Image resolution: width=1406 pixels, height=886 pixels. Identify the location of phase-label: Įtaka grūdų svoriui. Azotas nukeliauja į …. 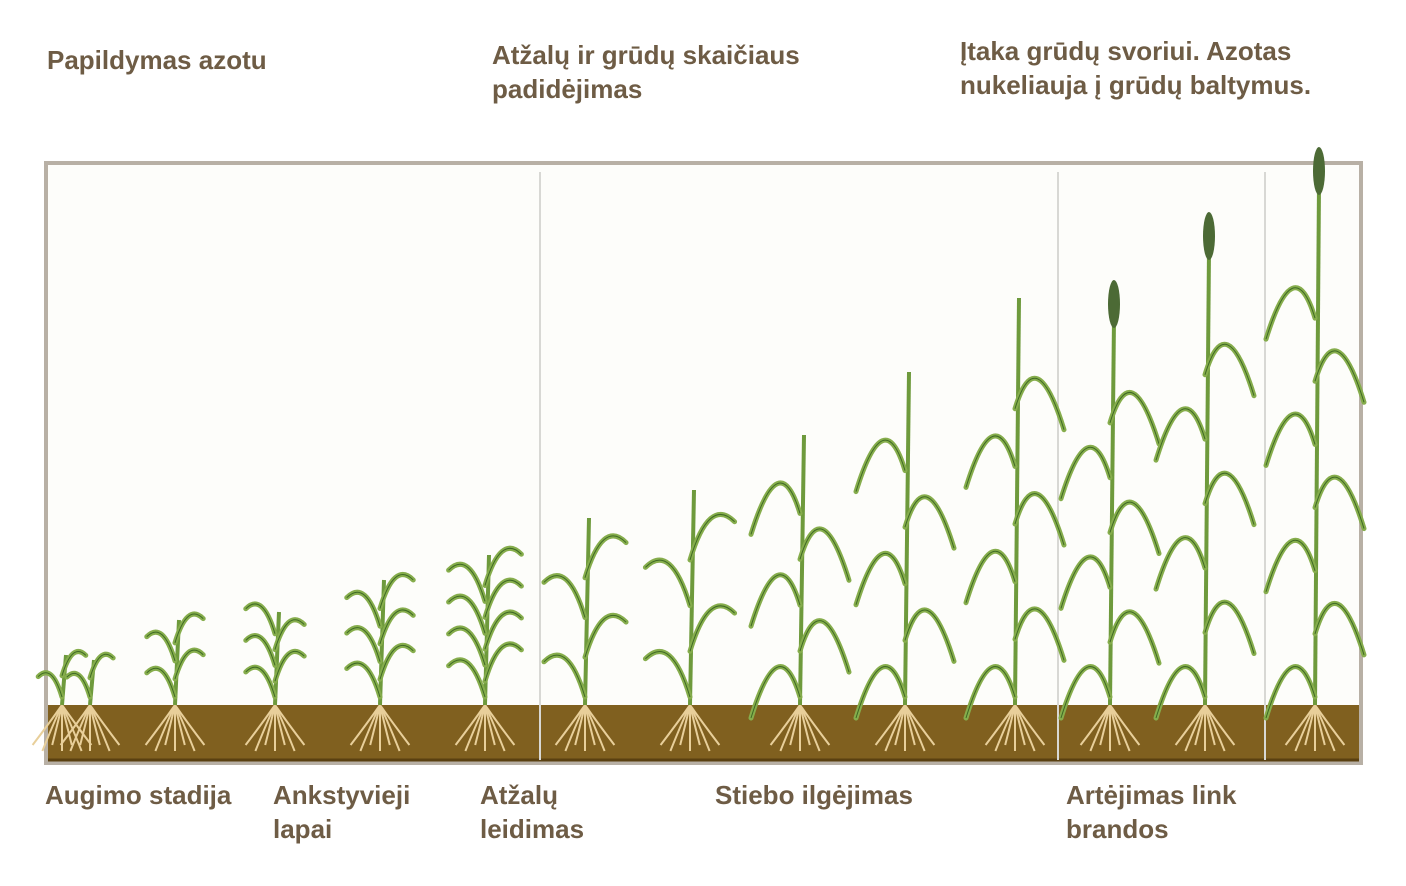
(1135, 68).